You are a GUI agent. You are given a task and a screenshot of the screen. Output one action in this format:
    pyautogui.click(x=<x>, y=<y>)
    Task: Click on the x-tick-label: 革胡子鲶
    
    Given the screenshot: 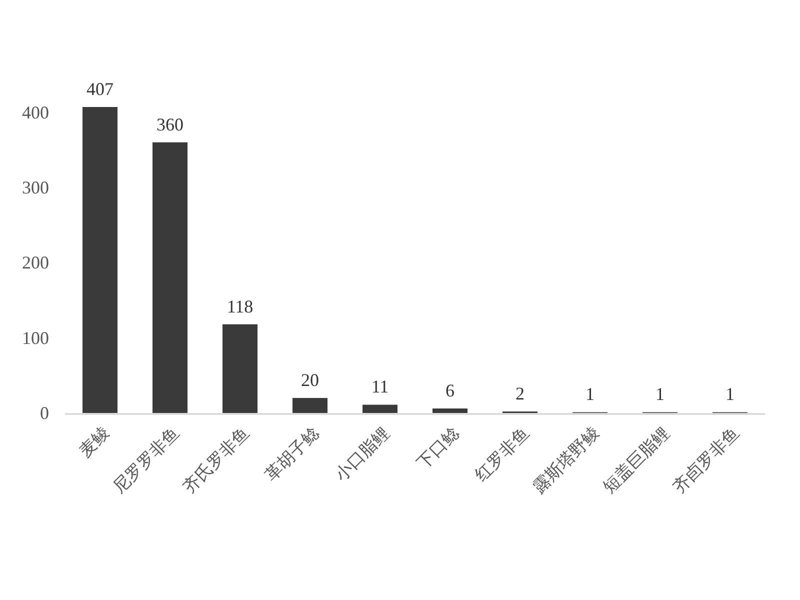 What is the action you would take?
    pyautogui.click(x=292, y=454)
    